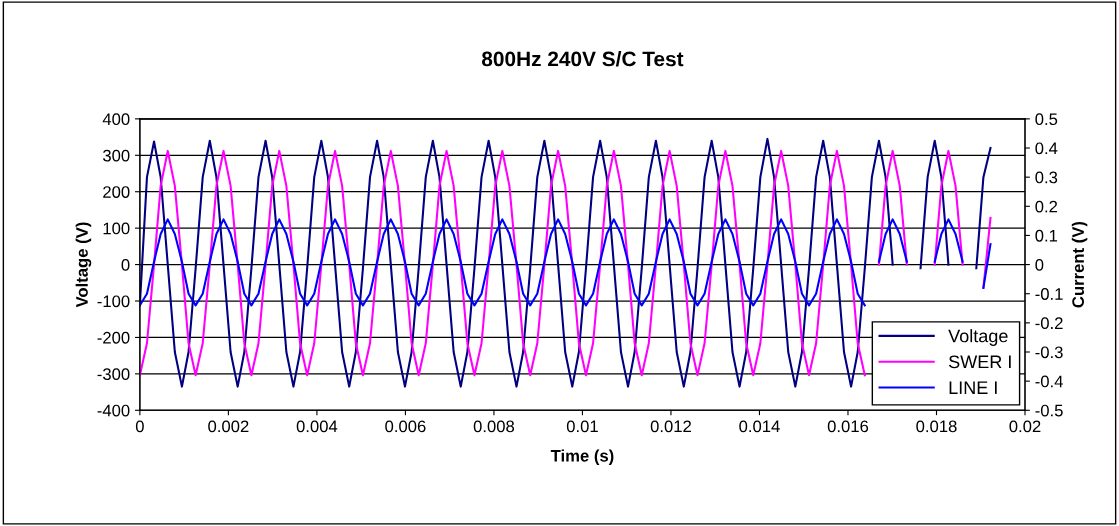 Image resolution: width=1119 pixels, height=526 pixels. Describe the element at coordinates (582, 426) in the screenshot. I see `x-tick-label: 0.01` at that location.